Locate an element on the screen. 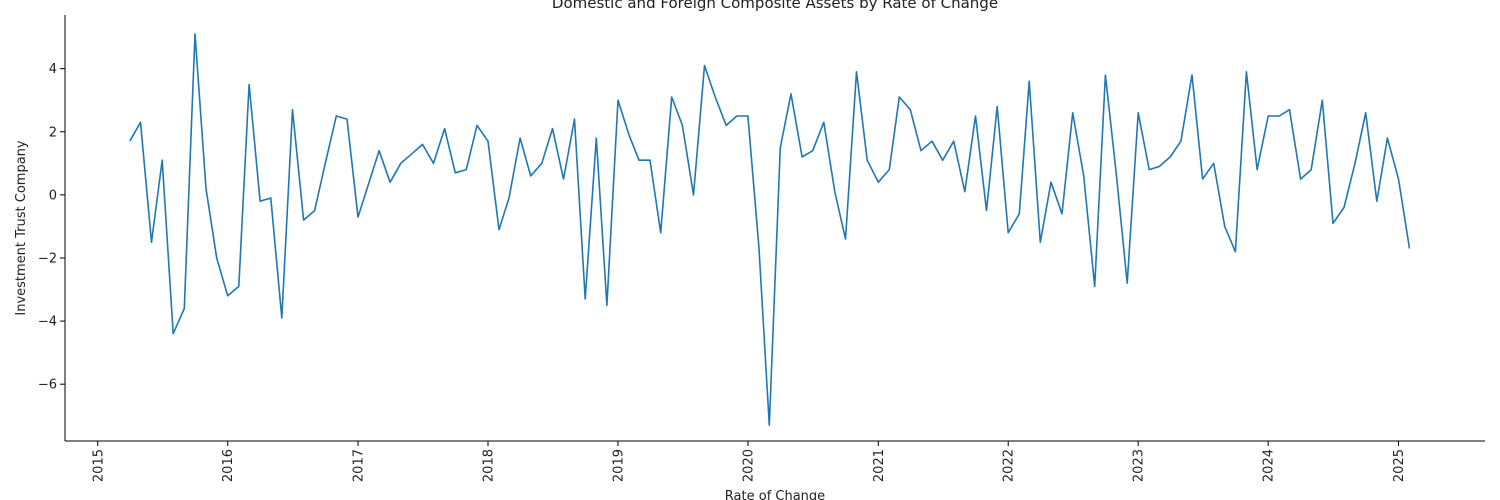 The width and height of the screenshot is (1500, 500). x-tick-label: 2016 is located at coordinates (228, 465).